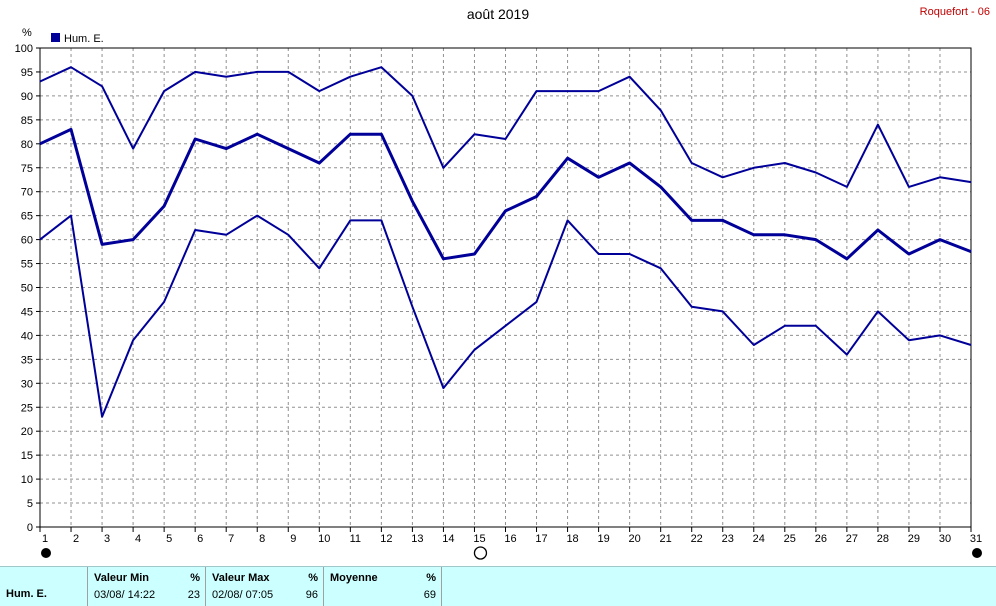  Describe the element at coordinates (914, 539) in the screenshot. I see `x-tick-label: 29` at that location.